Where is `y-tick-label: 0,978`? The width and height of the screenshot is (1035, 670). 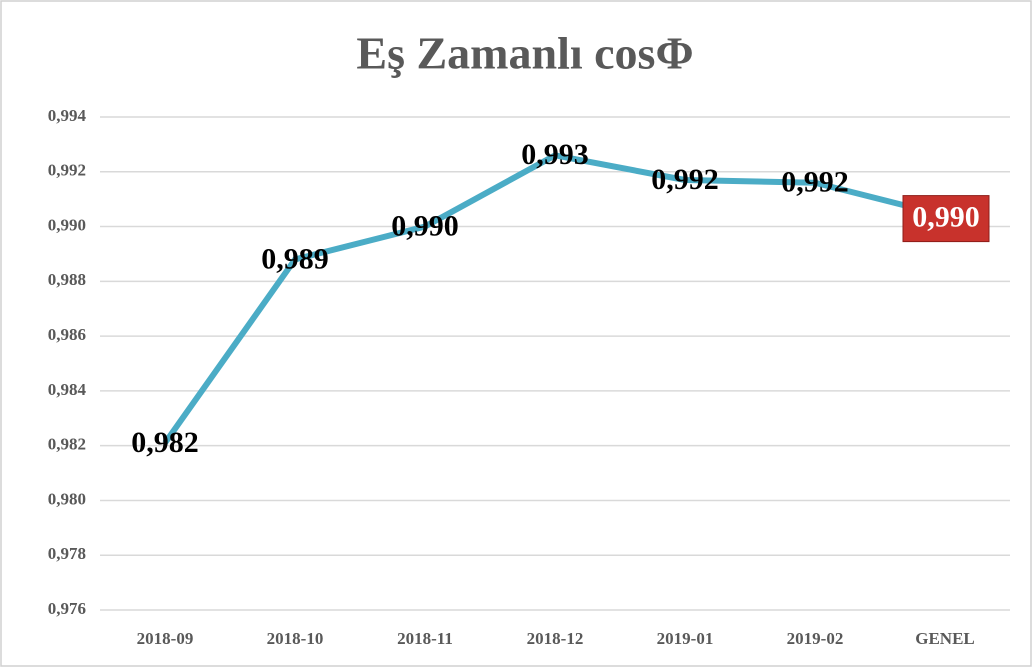
y-tick-label: 0,978 is located at coordinates (67, 553).